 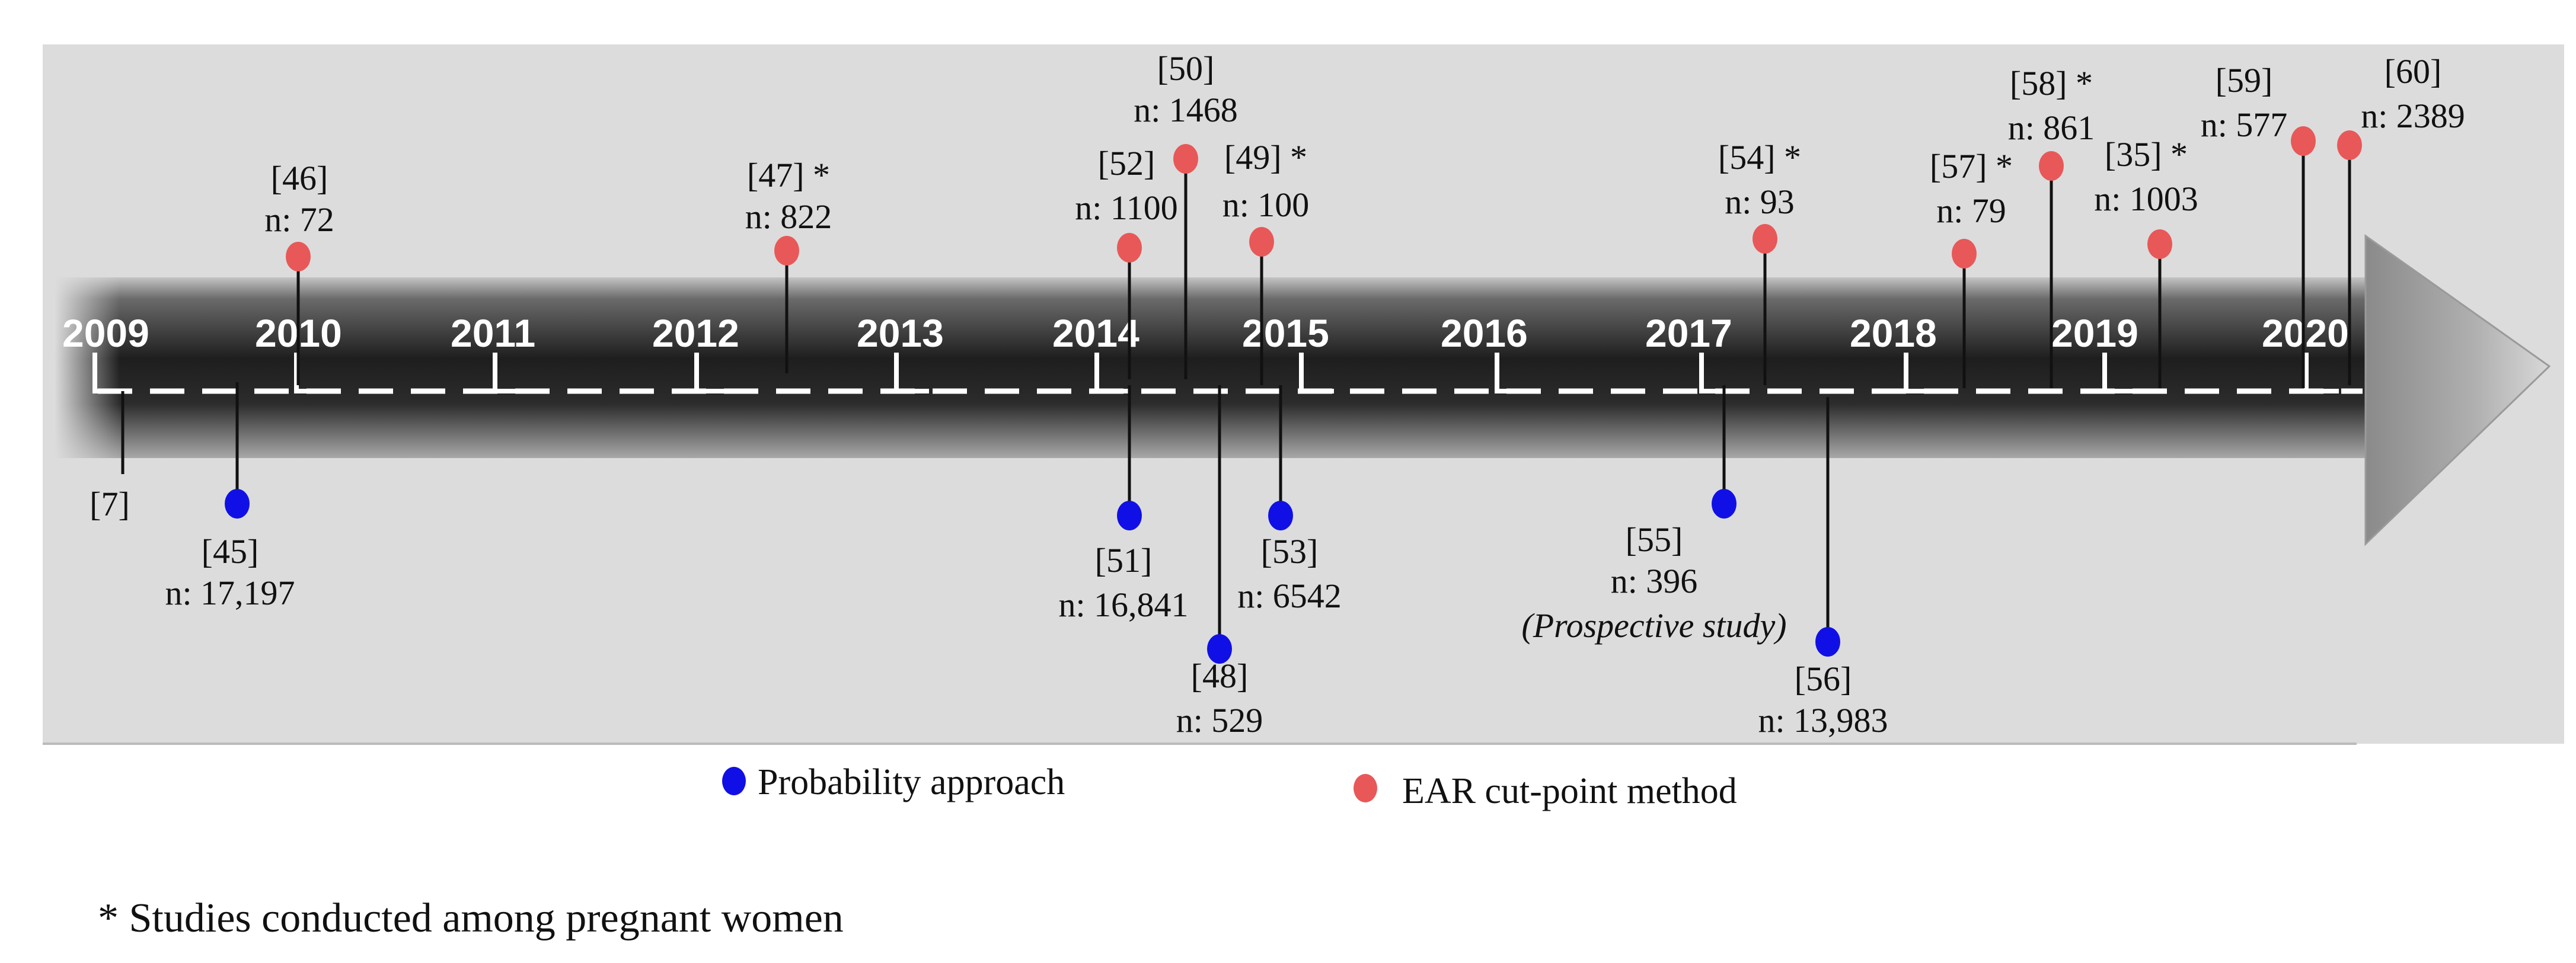 I want to click on study-58-sample-size: n: 861, so click(x=2051, y=128).